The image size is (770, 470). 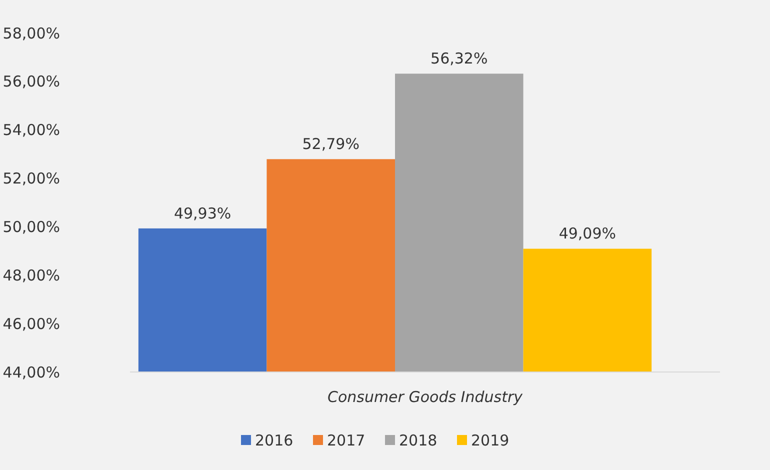 What do you see at coordinates (425, 397) in the screenshot?
I see `x-axis-title: Consumer Goods Industry` at bounding box center [425, 397].